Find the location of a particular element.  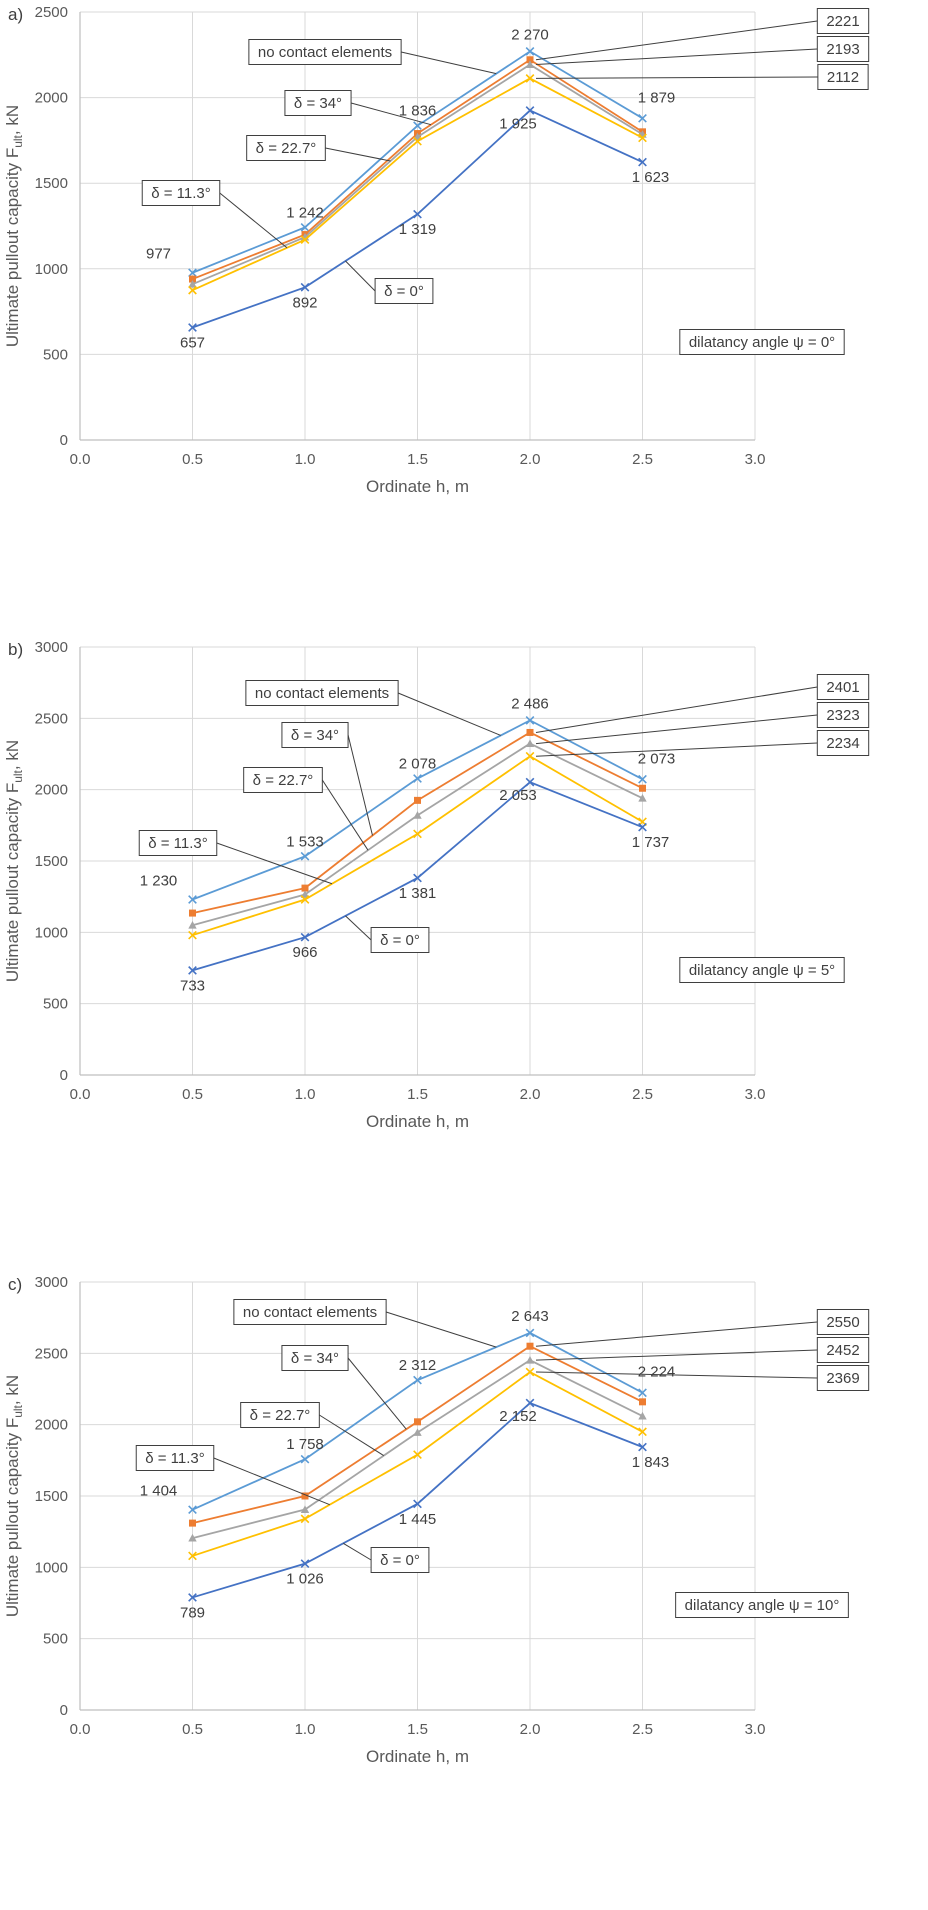

peak-value-text: 2452 is located at coordinates (842, 1350).